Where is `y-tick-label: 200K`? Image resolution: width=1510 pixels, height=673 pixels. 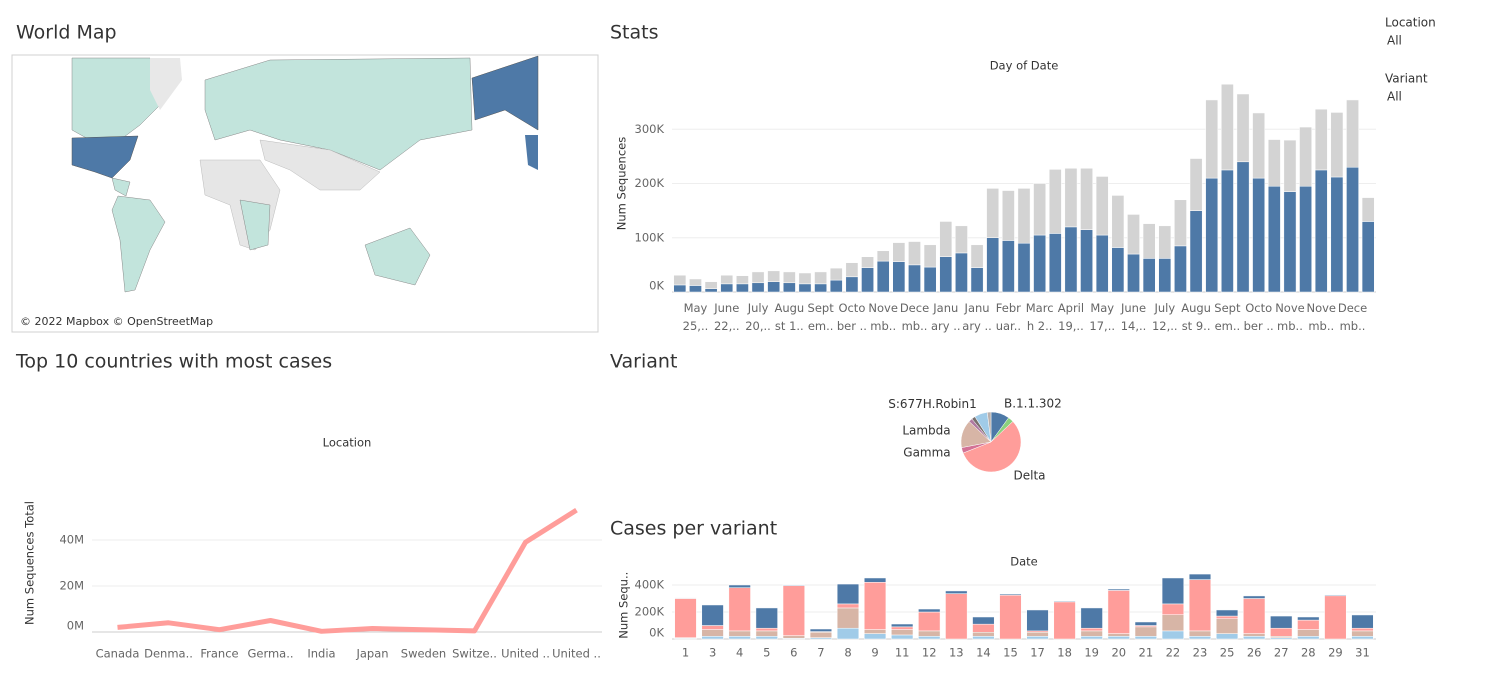
y-tick-label: 200K is located at coordinates (650, 612).